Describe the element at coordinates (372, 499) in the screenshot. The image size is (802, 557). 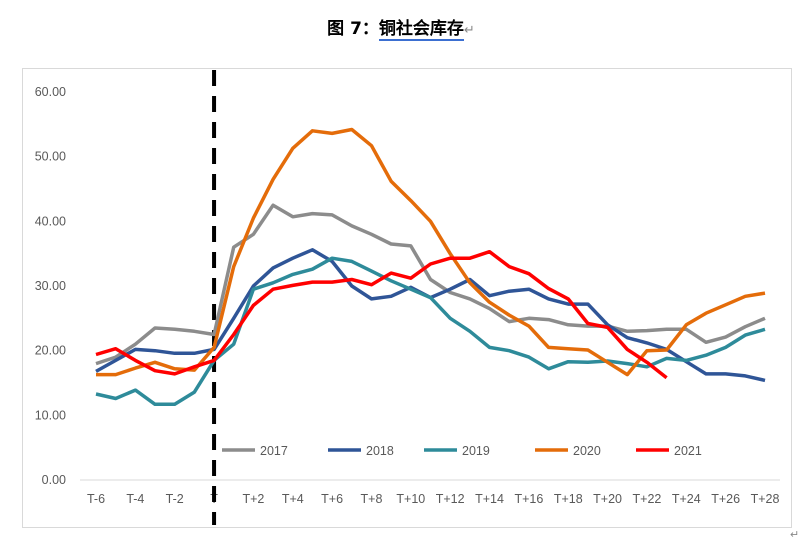
I see `x-tick-label: T+8` at that location.